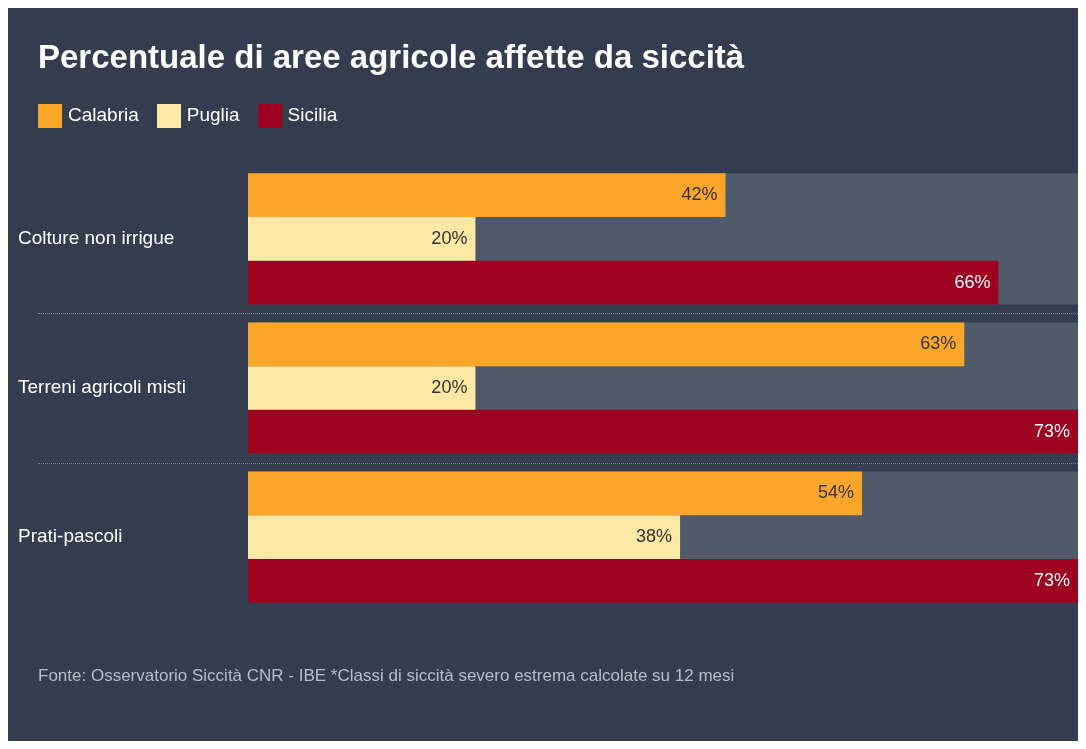 Image resolution: width=1086 pixels, height=749 pixels. What do you see at coordinates (212, 115) in the screenshot?
I see `legend-label: Puglia` at bounding box center [212, 115].